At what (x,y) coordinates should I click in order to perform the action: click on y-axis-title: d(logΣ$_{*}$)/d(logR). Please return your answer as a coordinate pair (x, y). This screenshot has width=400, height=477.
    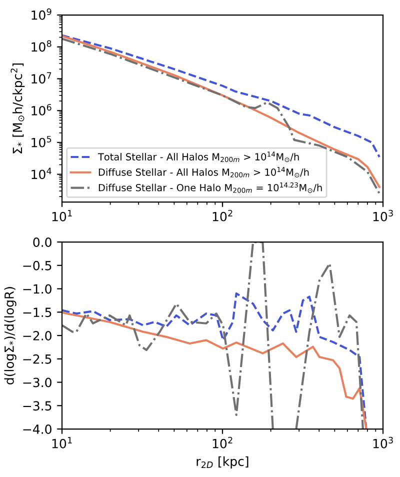
    Looking at the image, I should click on (10, 335).